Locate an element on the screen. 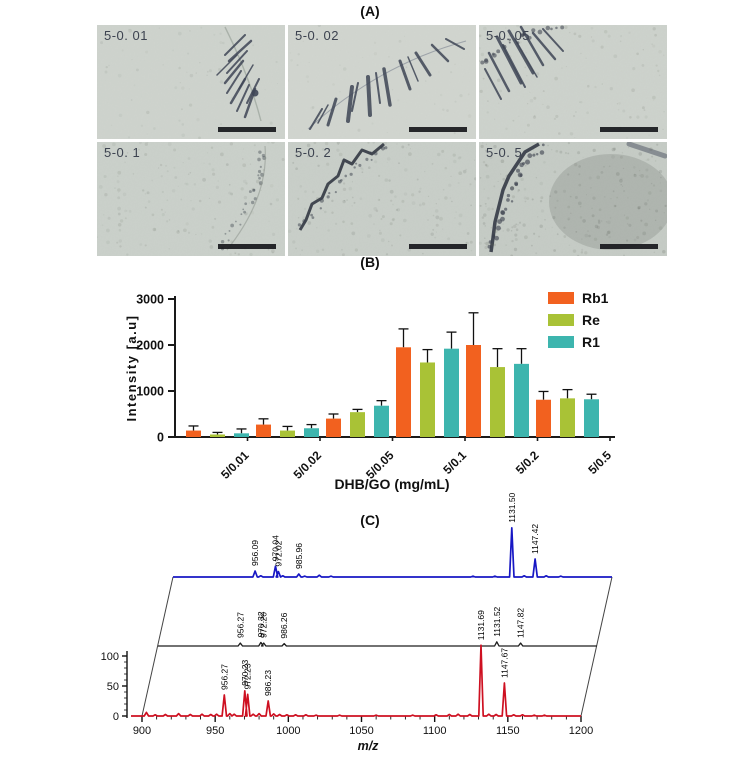  micrograph-5: 5-0. 2 is located at coordinates (382, 199).